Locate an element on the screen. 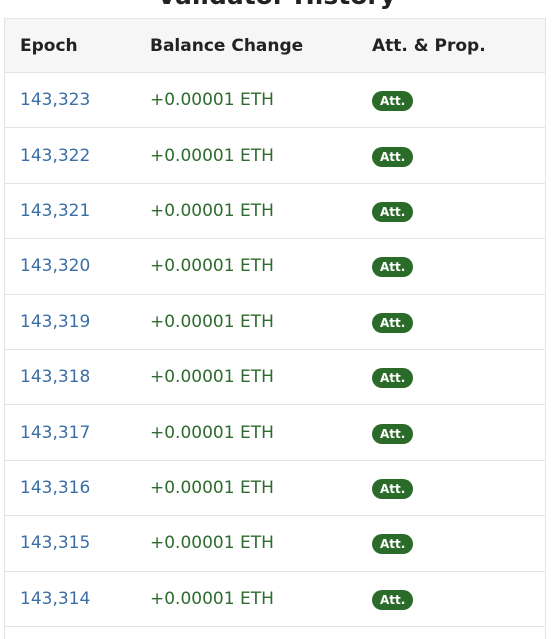 The height and width of the screenshot is (639, 553). table-row: 143,319 +0.00001 ETH Att. is located at coordinates (275, 322).